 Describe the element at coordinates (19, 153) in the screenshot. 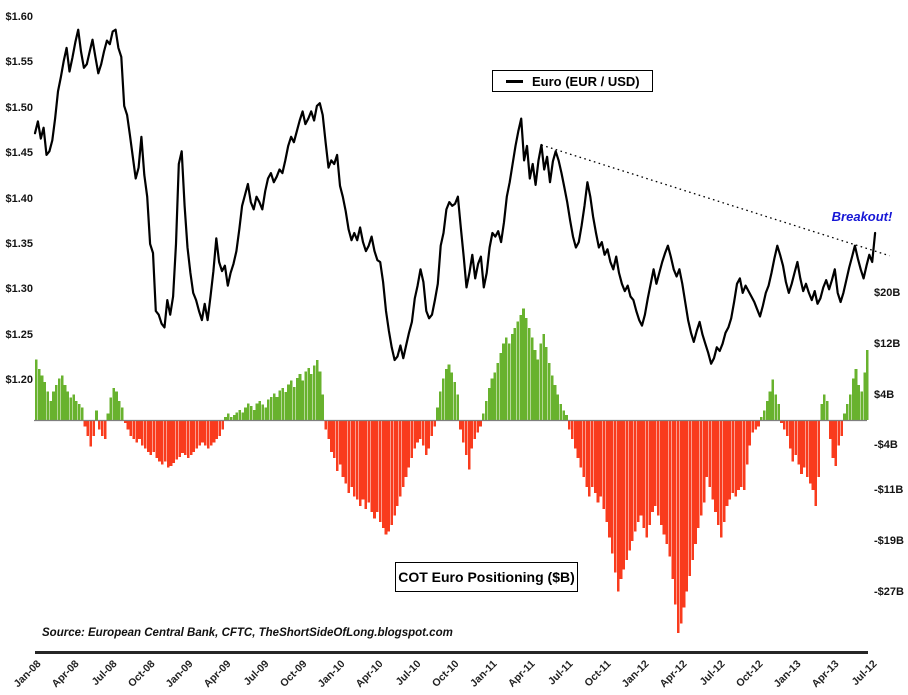

I see `price-axis-label: $1.45` at that location.